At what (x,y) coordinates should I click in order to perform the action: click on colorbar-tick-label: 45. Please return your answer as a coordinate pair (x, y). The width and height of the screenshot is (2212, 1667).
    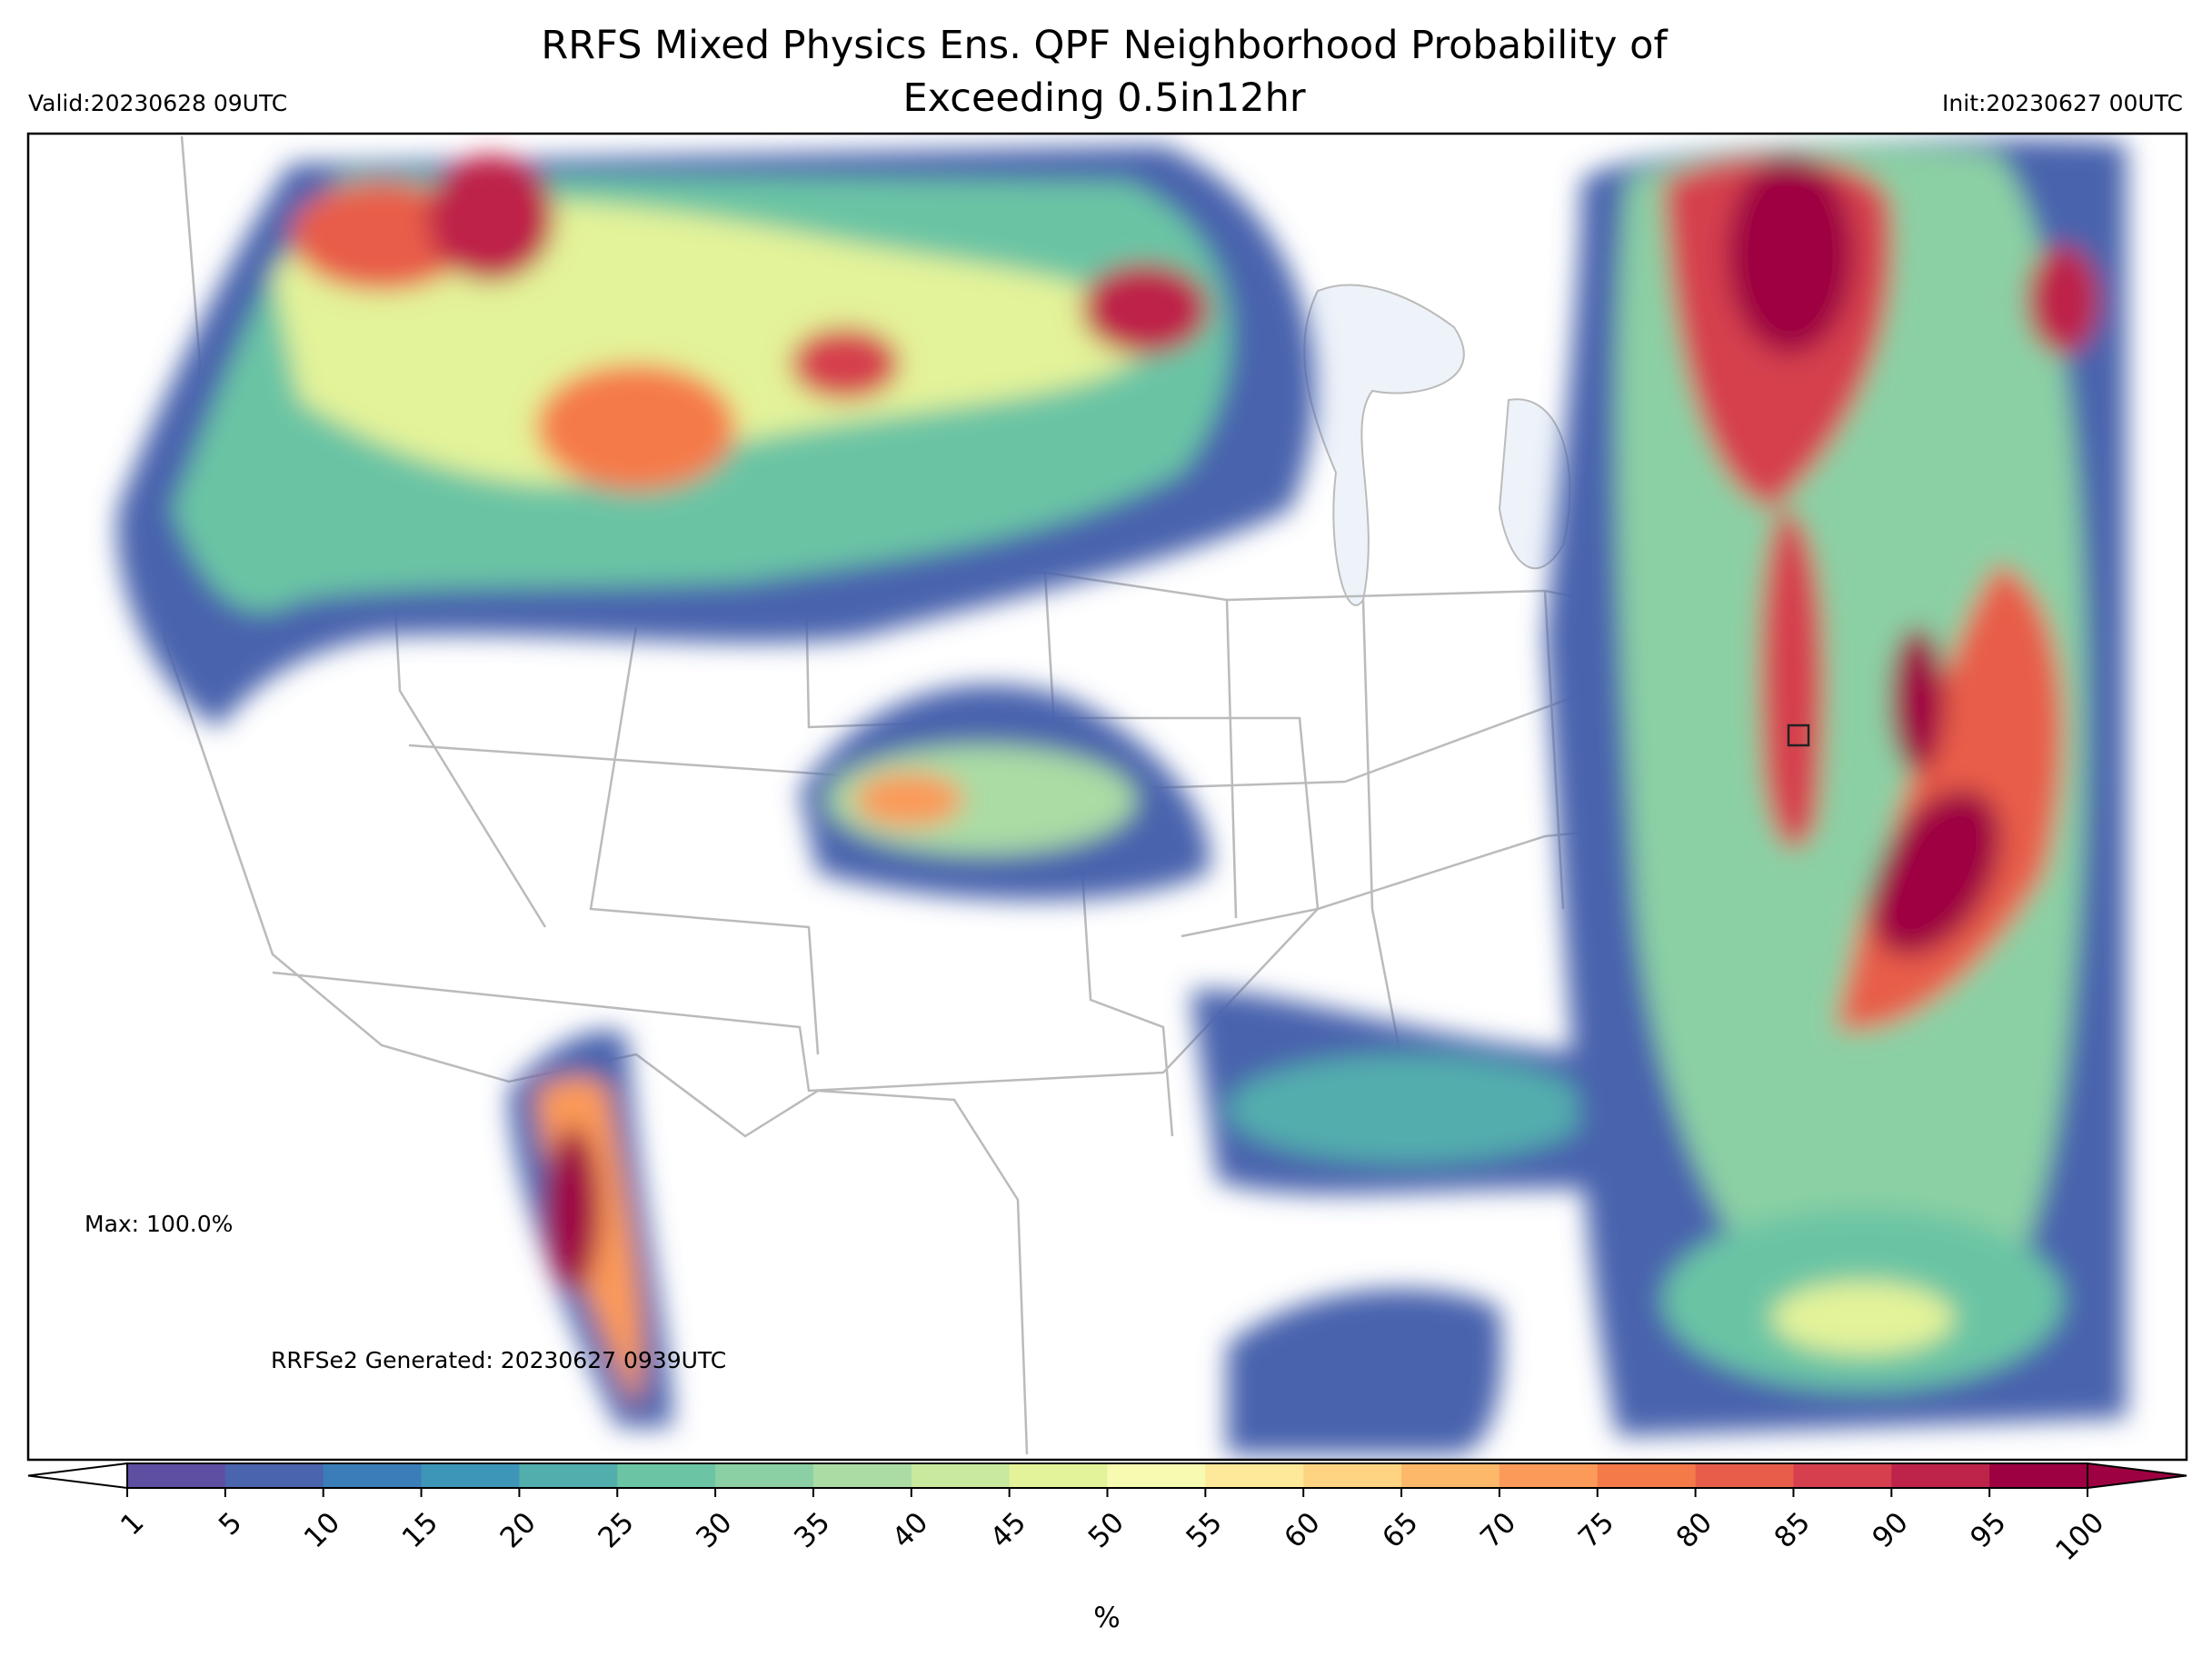
    Looking at the image, I should click on (1008, 1530).